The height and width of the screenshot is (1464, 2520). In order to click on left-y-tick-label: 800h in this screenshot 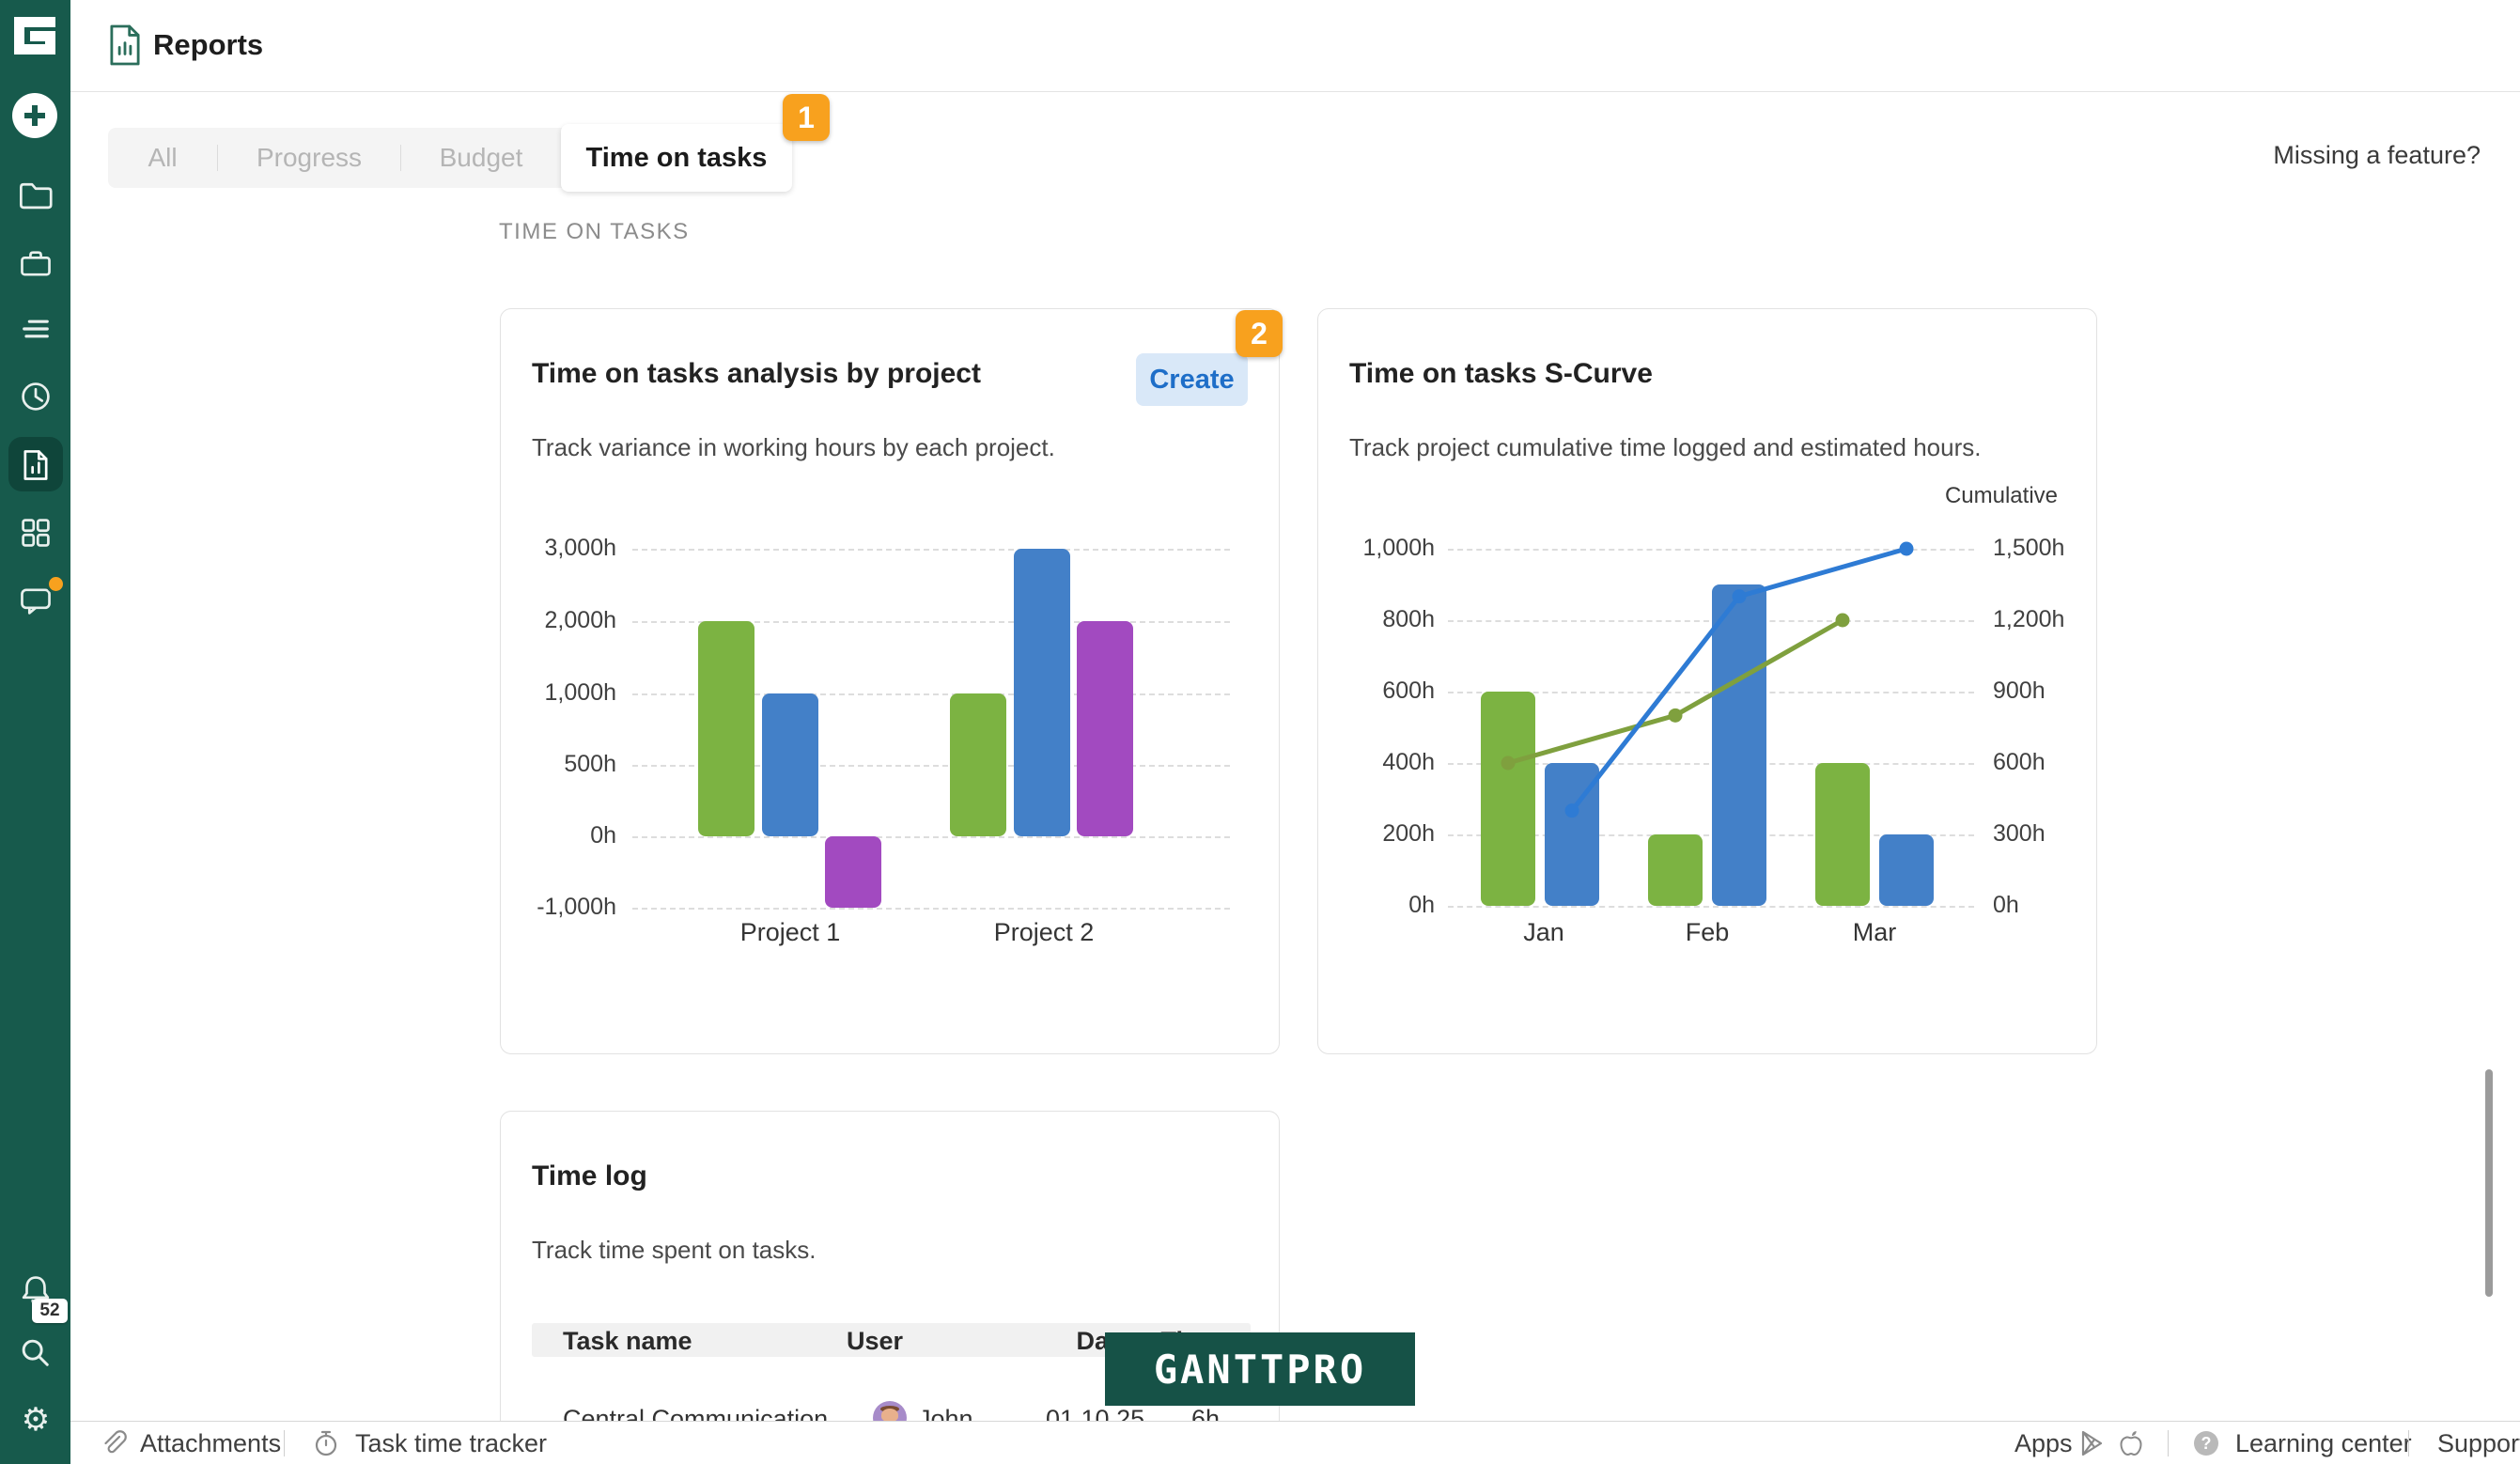, I will do `click(1408, 619)`.